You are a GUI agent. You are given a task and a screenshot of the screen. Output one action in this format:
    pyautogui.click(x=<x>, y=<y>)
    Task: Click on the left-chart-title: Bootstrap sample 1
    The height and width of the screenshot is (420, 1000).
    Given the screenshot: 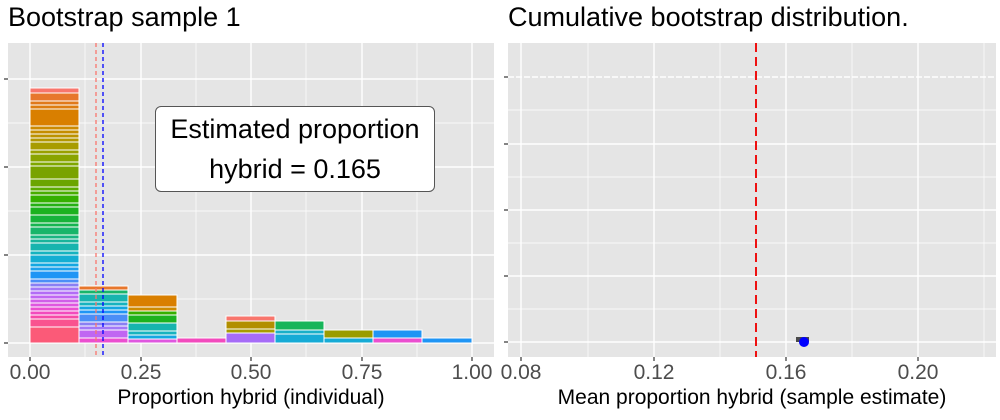 What is the action you would take?
    pyautogui.click(x=124, y=17)
    